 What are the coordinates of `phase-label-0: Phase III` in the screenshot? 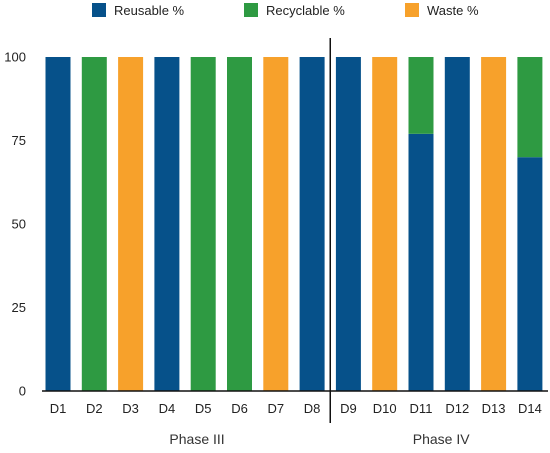 It's located at (196, 439).